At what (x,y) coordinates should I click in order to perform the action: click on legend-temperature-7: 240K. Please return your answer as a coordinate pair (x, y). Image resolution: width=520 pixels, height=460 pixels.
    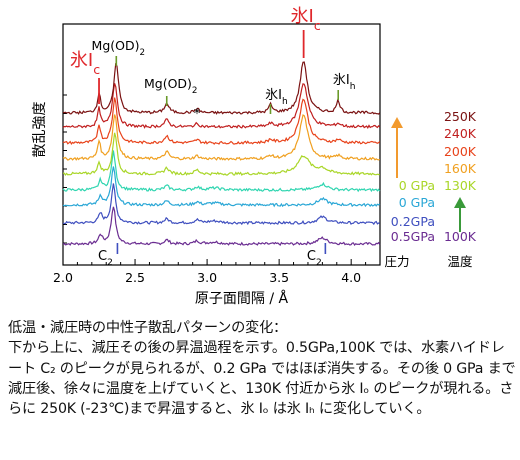
    Looking at the image, I should click on (460, 133).